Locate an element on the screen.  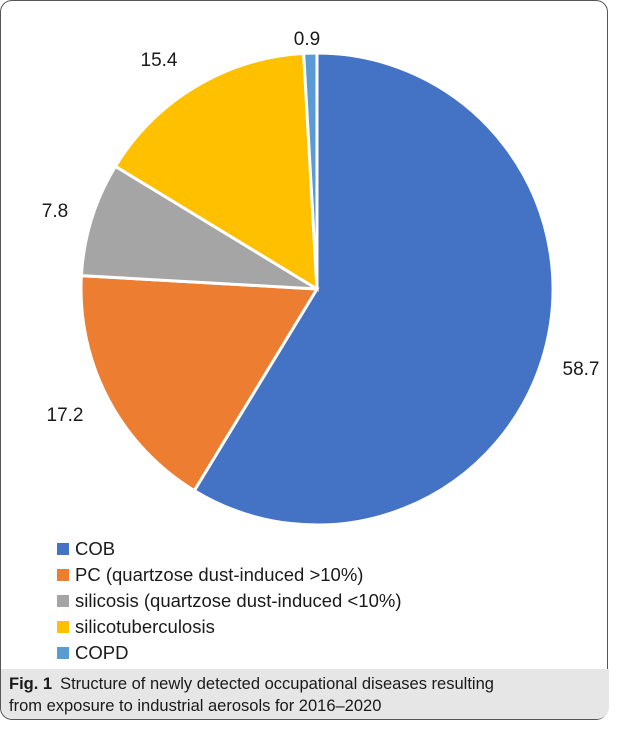
legend-label: COPD is located at coordinates (102, 652).